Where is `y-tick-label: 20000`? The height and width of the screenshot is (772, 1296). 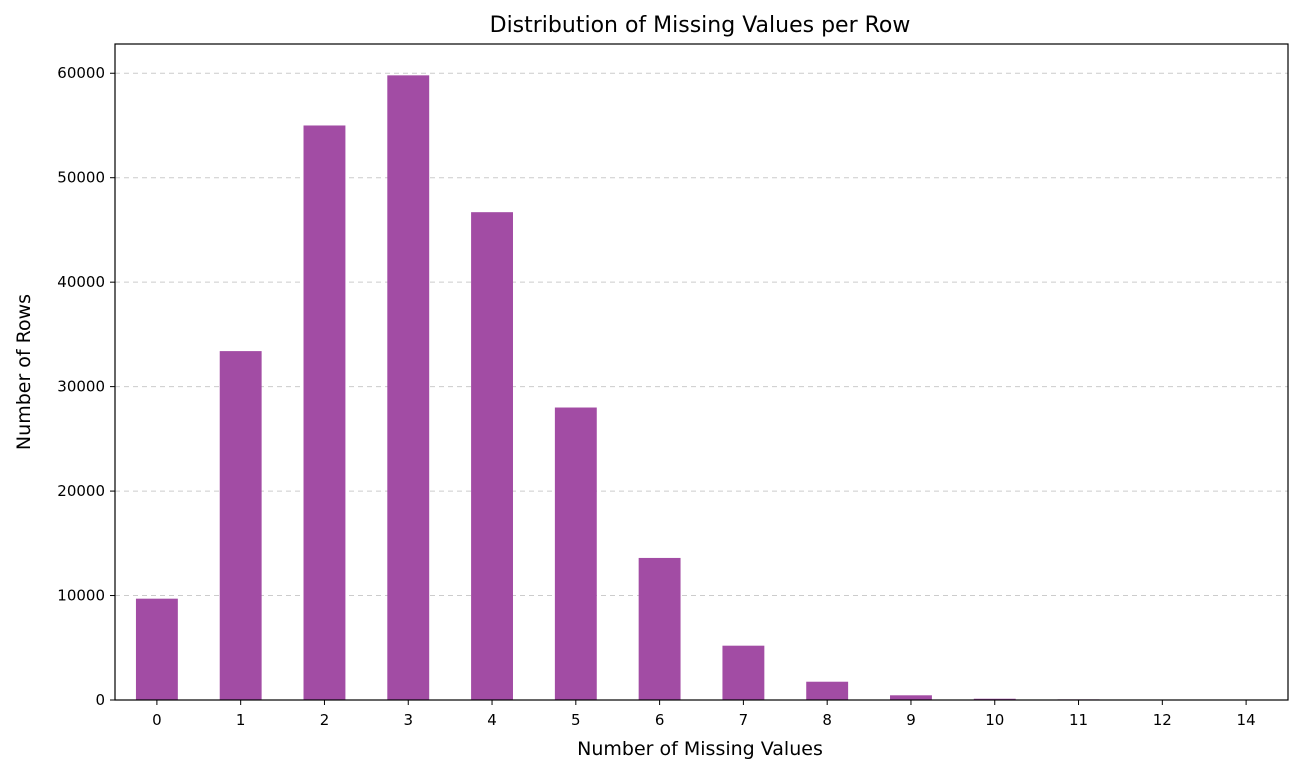 y-tick-label: 20000 is located at coordinates (81, 491).